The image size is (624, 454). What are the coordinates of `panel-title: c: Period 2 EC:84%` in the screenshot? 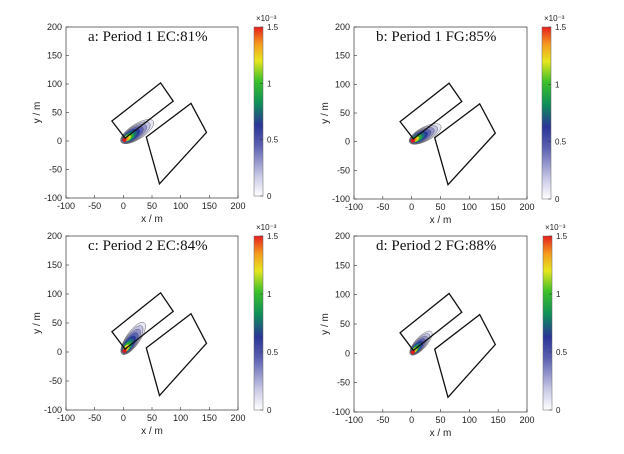 It's located at (148, 246).